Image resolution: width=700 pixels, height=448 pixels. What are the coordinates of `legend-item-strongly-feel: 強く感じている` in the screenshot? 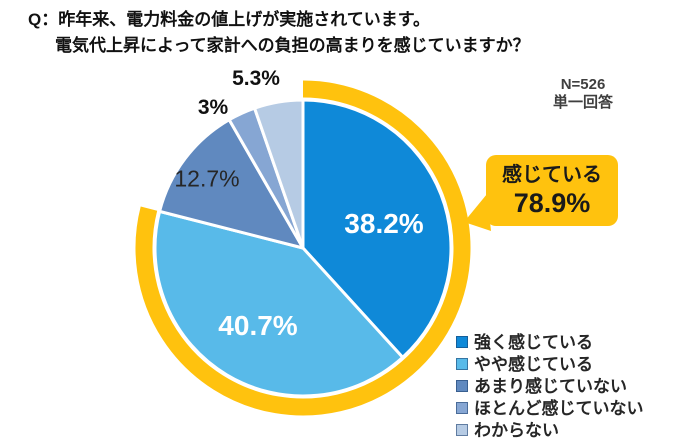 It's located at (550, 342).